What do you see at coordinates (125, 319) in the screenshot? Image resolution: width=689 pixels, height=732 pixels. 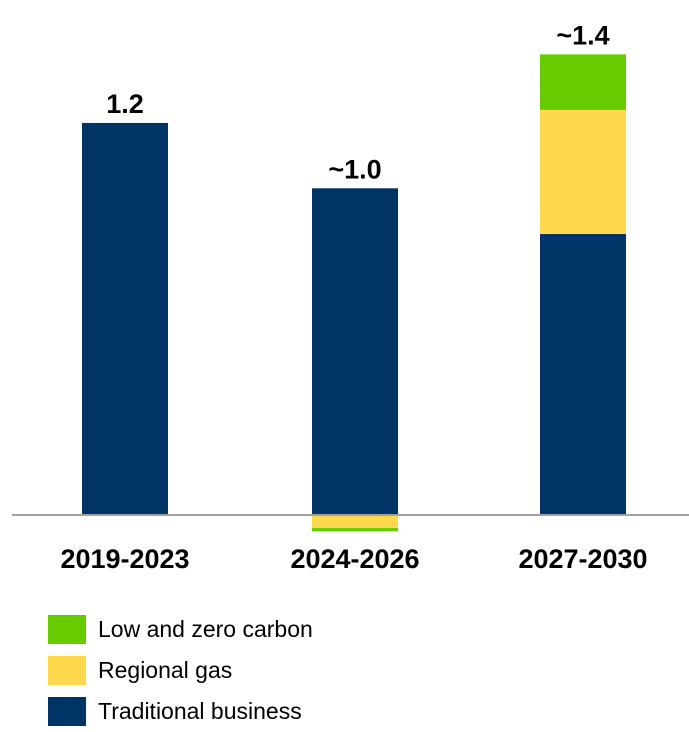 I see `bar-2019-2023-traditional-business` at bounding box center [125, 319].